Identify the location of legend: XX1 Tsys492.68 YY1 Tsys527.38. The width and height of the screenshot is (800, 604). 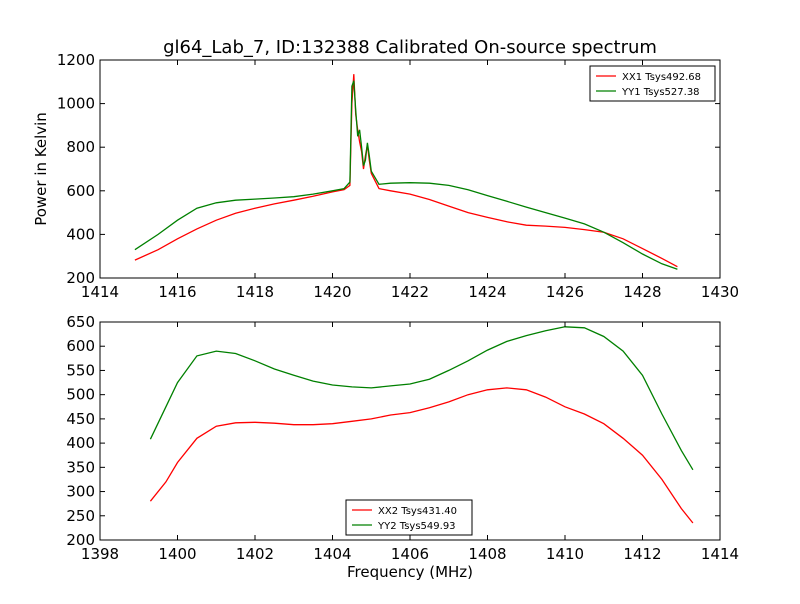
(652, 83).